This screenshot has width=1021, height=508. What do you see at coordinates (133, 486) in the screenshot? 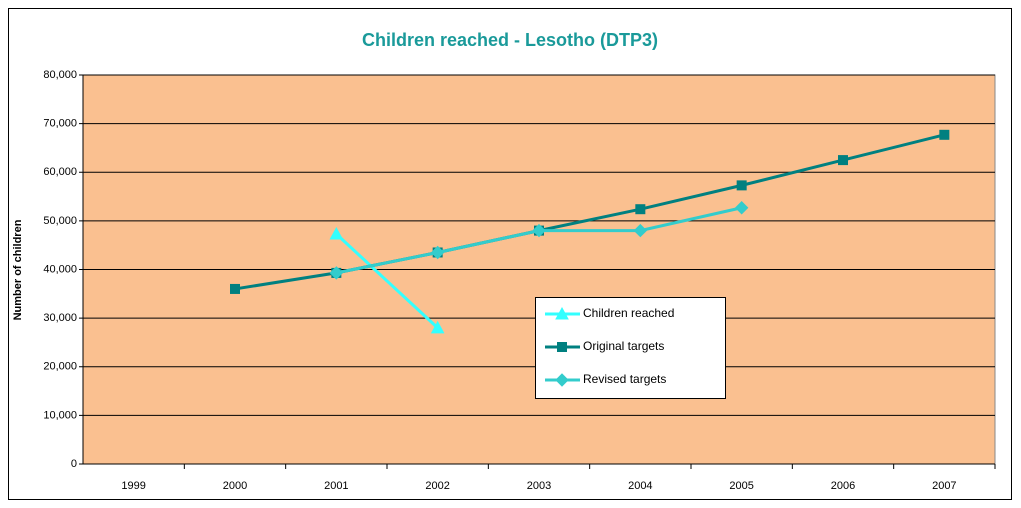
I see `x-tick-label: 1999` at bounding box center [133, 486].